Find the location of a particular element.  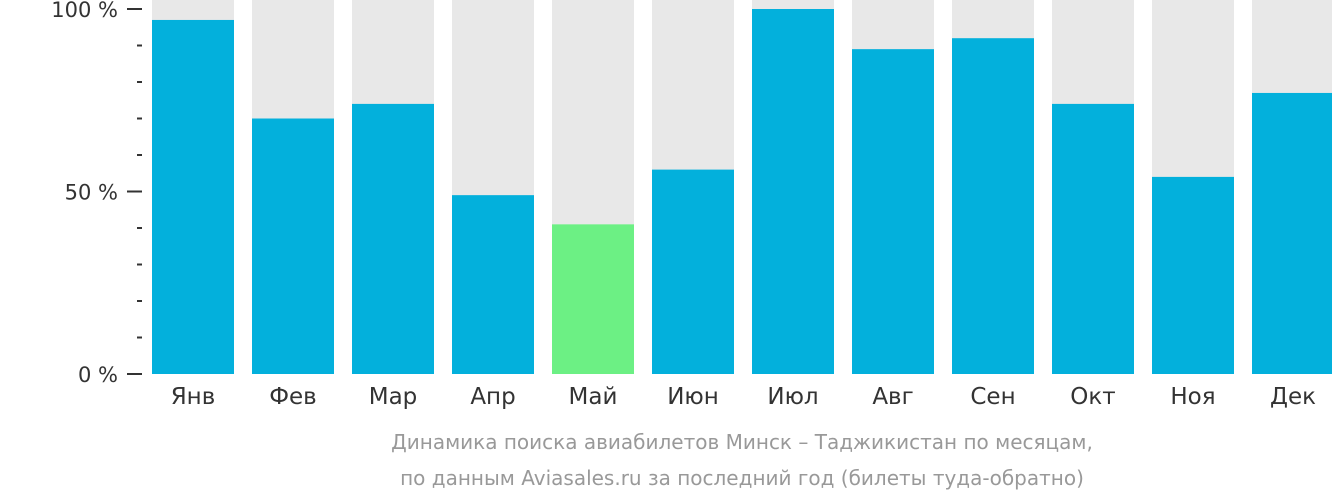

y-tick-label: 0 % is located at coordinates (98, 375).